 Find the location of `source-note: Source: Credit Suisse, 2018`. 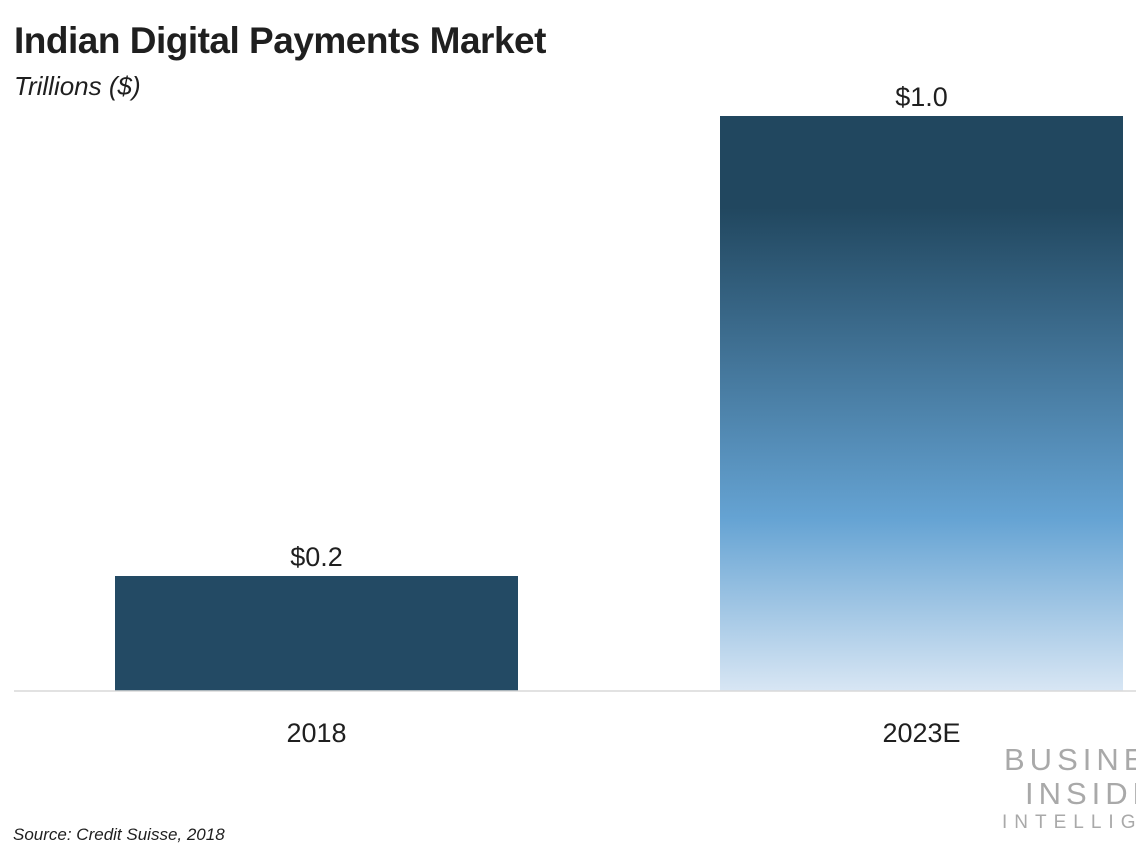

source-note: Source: Credit Suisse, 2018 is located at coordinates (119, 834).